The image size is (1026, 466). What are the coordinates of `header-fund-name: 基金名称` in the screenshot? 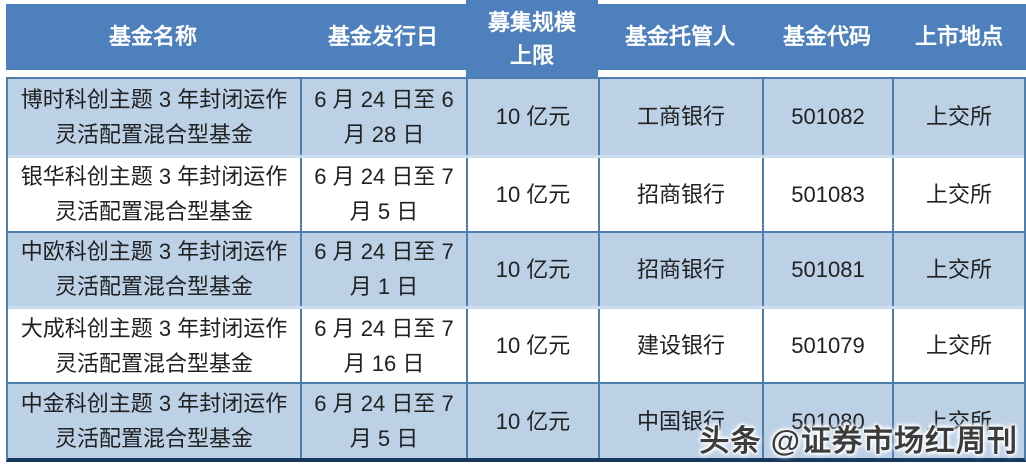 It's located at (152, 36).